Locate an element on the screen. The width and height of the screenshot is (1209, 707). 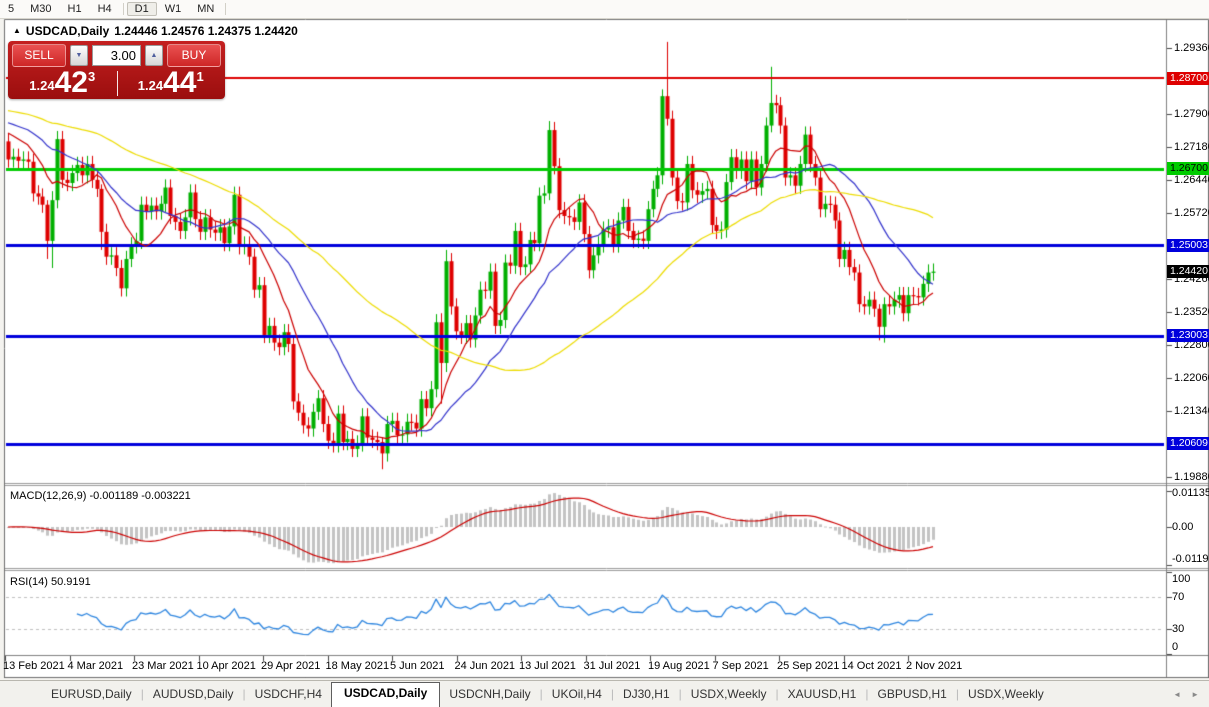
tabs-scroll-left-button: ◄ is located at coordinates (1177, 694).